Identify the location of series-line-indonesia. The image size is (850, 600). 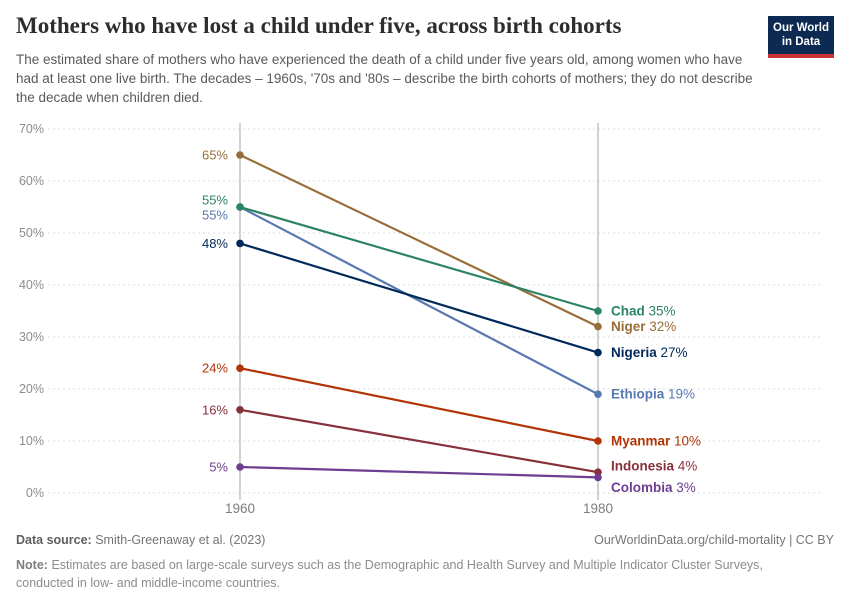
(419, 441).